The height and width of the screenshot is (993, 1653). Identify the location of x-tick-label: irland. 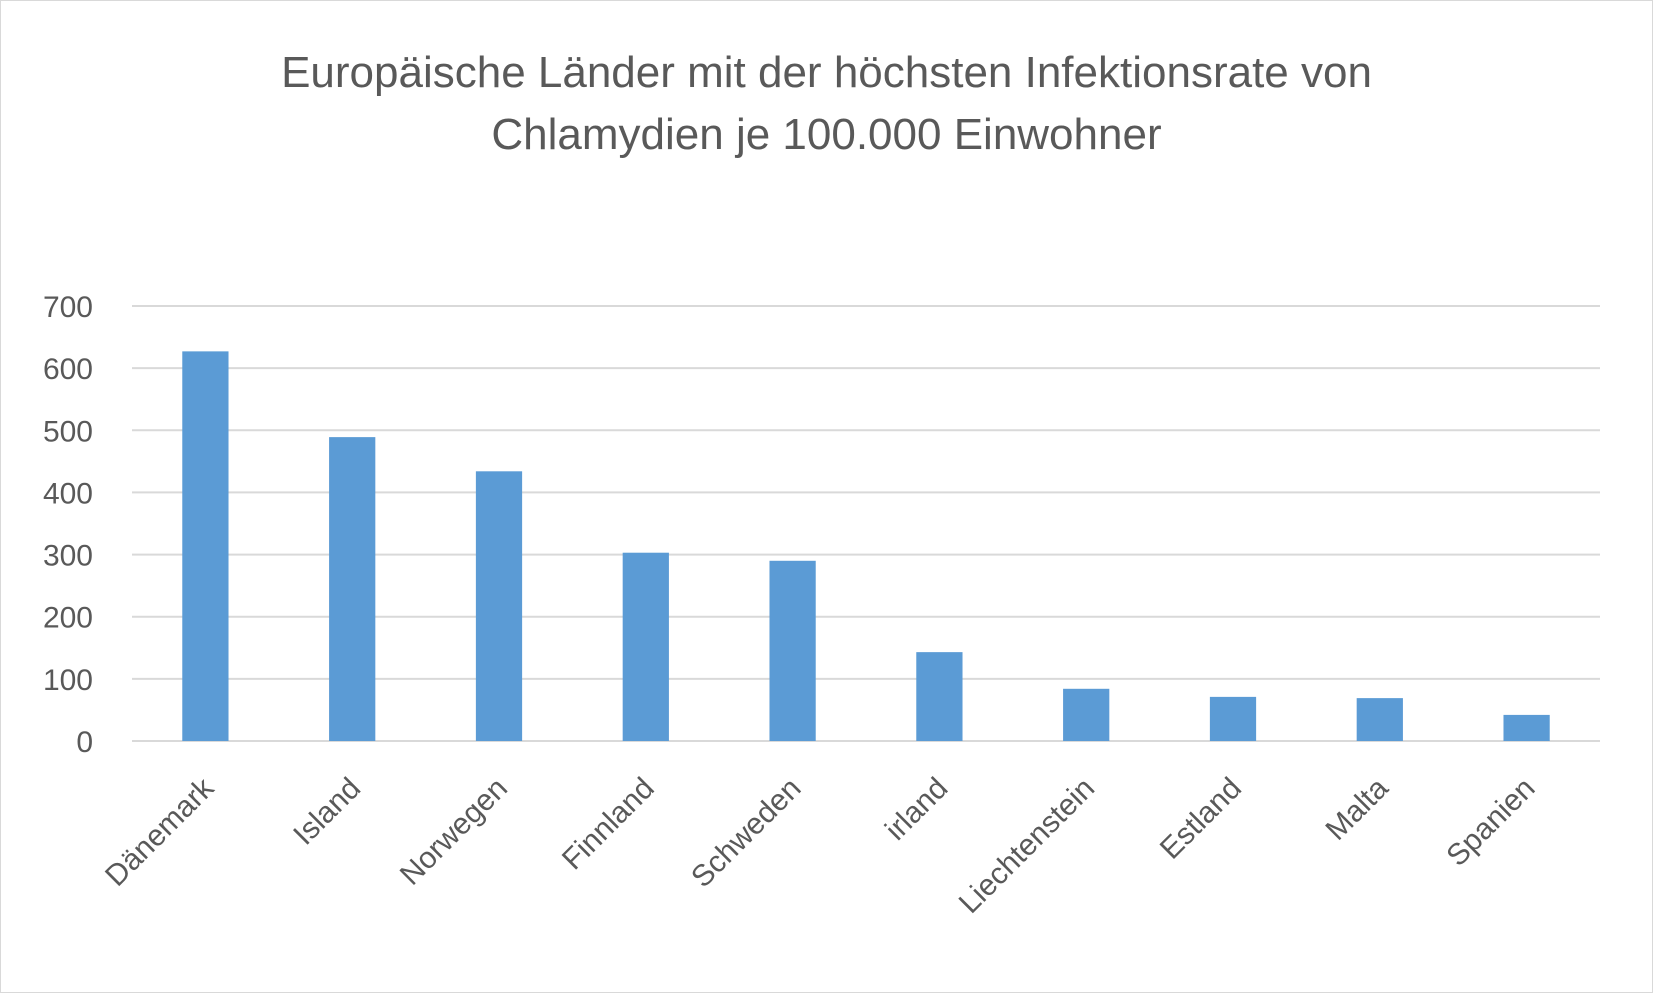
(916, 809).